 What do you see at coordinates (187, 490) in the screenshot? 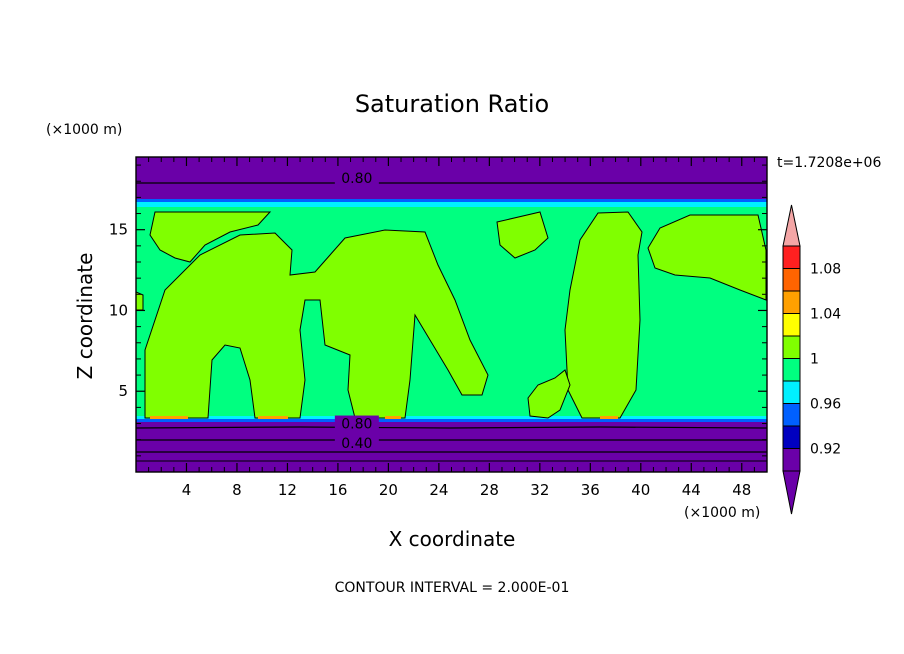
I see `x-tick-label: 4` at bounding box center [187, 490].